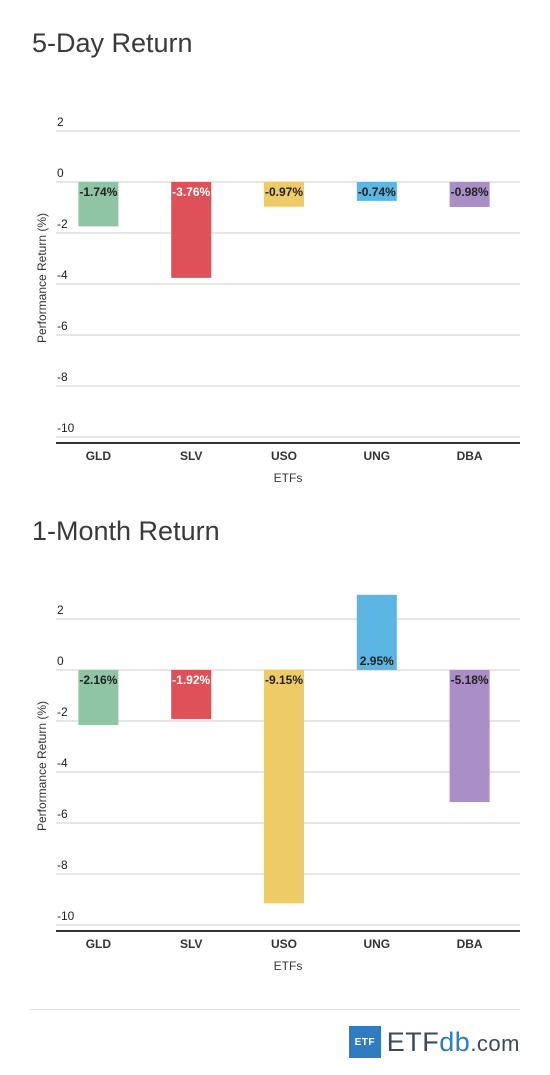 Image resolution: width=550 pixels, height=1075 pixels. Describe the element at coordinates (191, 192) in the screenshot. I see `data-label-slv: -3.76%` at that location.